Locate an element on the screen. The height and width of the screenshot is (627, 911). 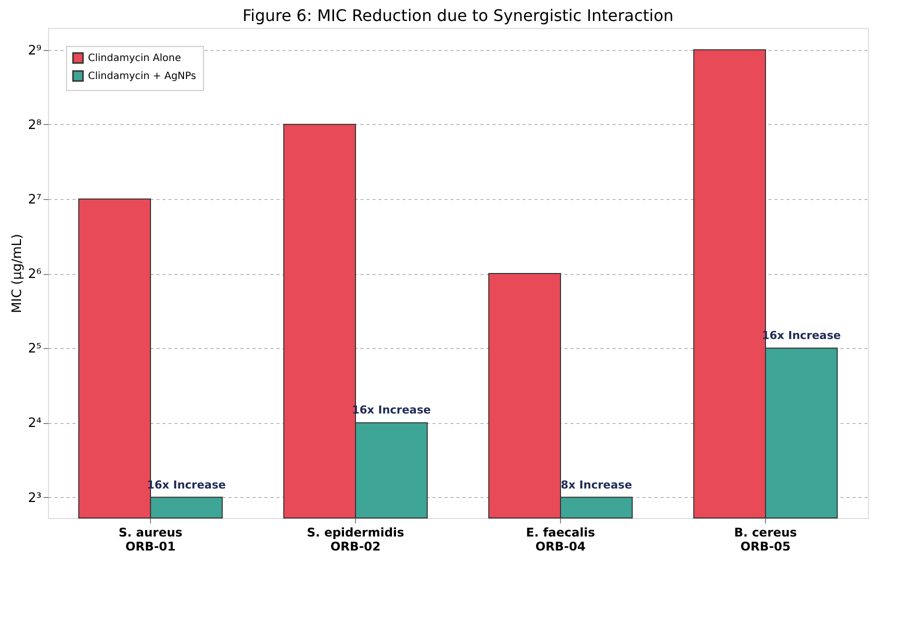
legend-label: Clindamycin + AgNPs is located at coordinates (142, 76).